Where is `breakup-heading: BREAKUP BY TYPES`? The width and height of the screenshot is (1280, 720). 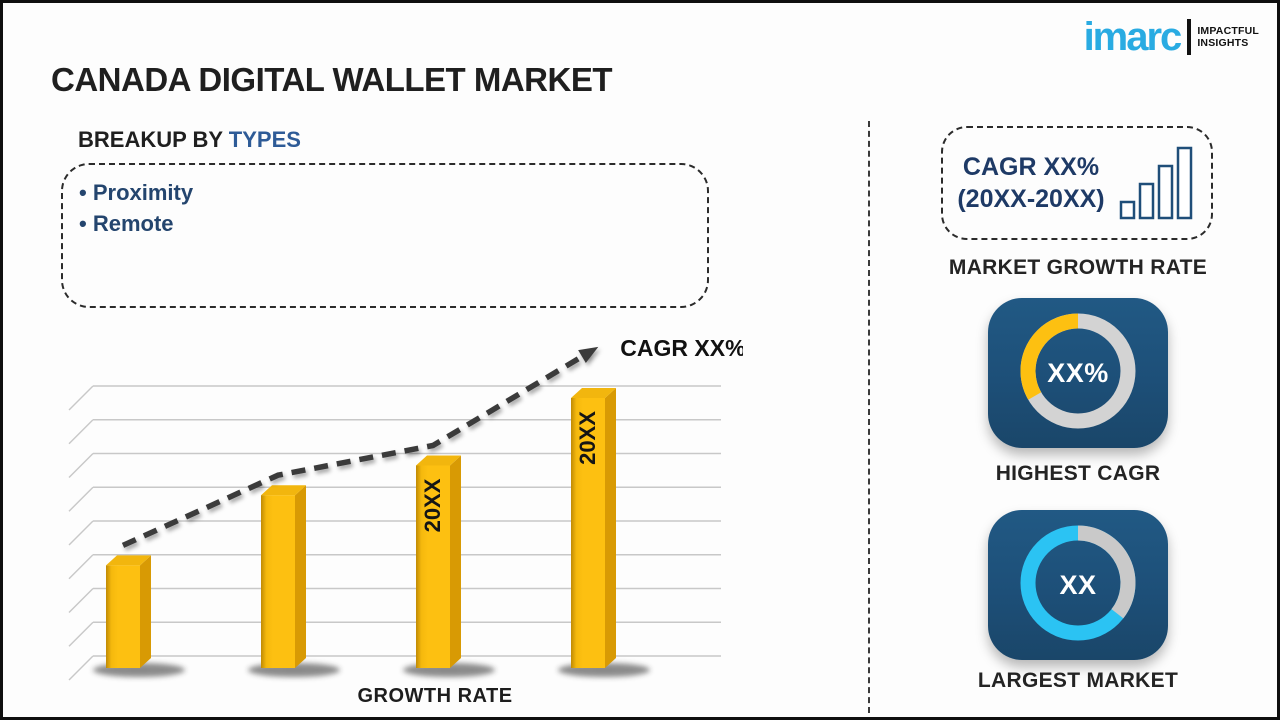 breakup-heading: BREAKUP BY TYPES is located at coordinates (189, 140).